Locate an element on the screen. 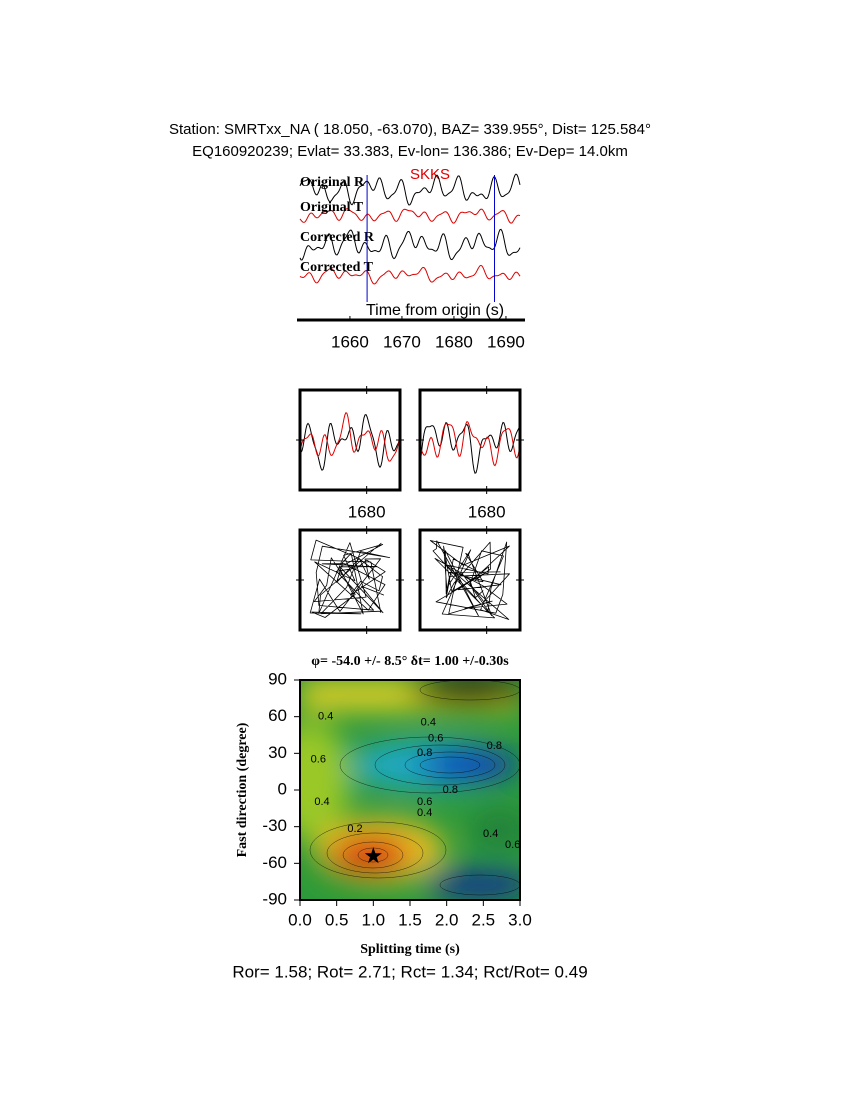 The width and height of the screenshot is (850, 1100). trace-label: Original R is located at coordinates (332, 182).